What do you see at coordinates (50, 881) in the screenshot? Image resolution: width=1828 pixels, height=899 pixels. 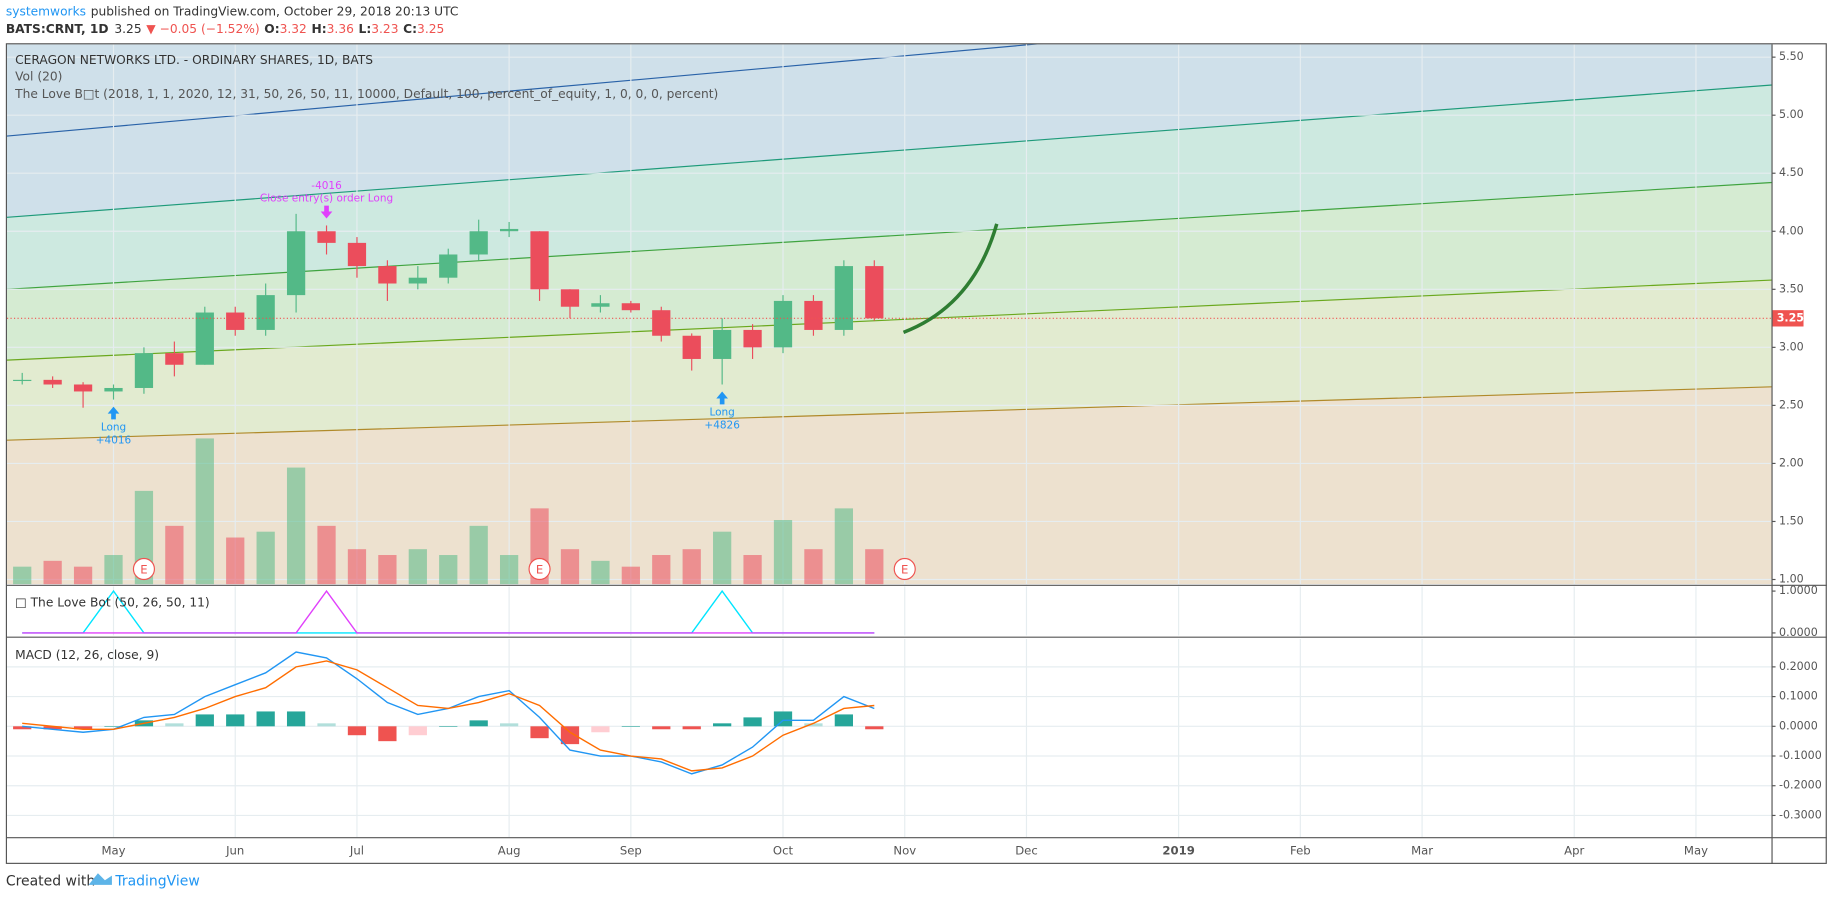 I see `footer-created: Created with` at bounding box center [50, 881].